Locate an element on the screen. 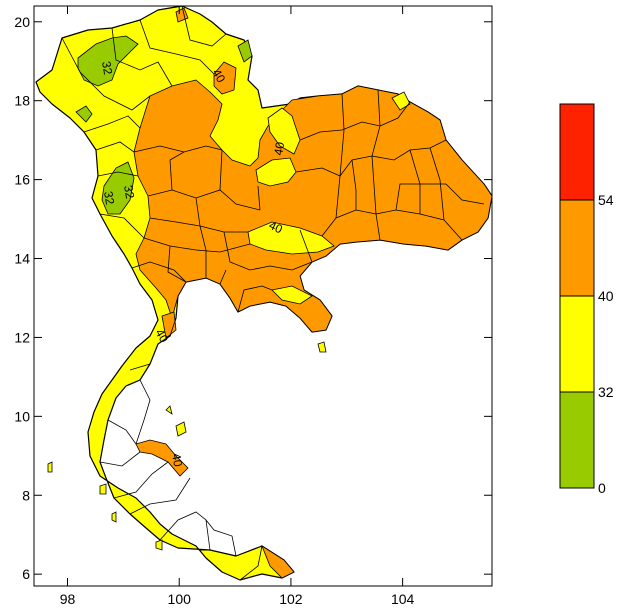 The width and height of the screenshot is (620, 610). region-green-ne is located at coordinates (245, 51).